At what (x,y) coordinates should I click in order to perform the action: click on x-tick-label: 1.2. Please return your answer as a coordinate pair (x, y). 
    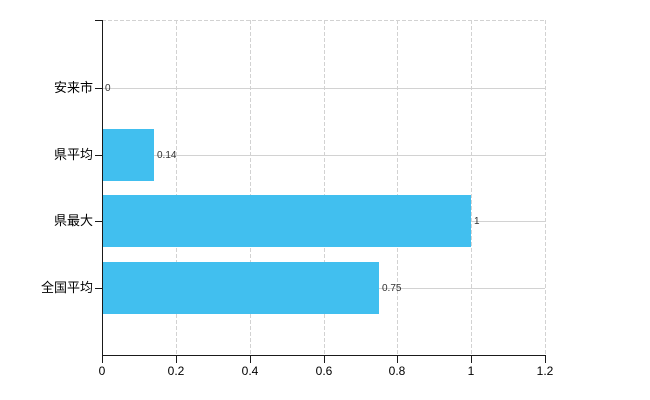
    Looking at the image, I should click on (545, 371).